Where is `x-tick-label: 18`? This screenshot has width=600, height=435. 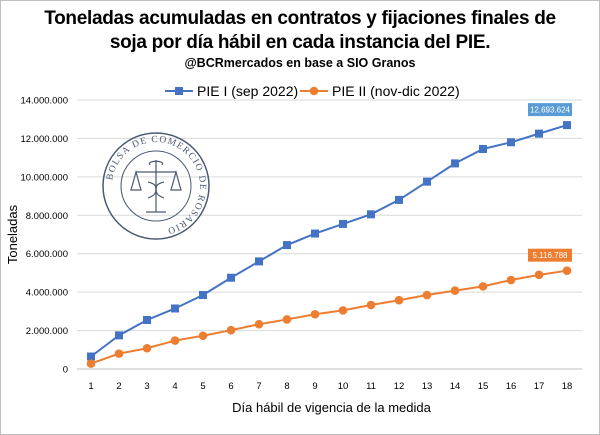 x-tick-label: 18 is located at coordinates (567, 386).